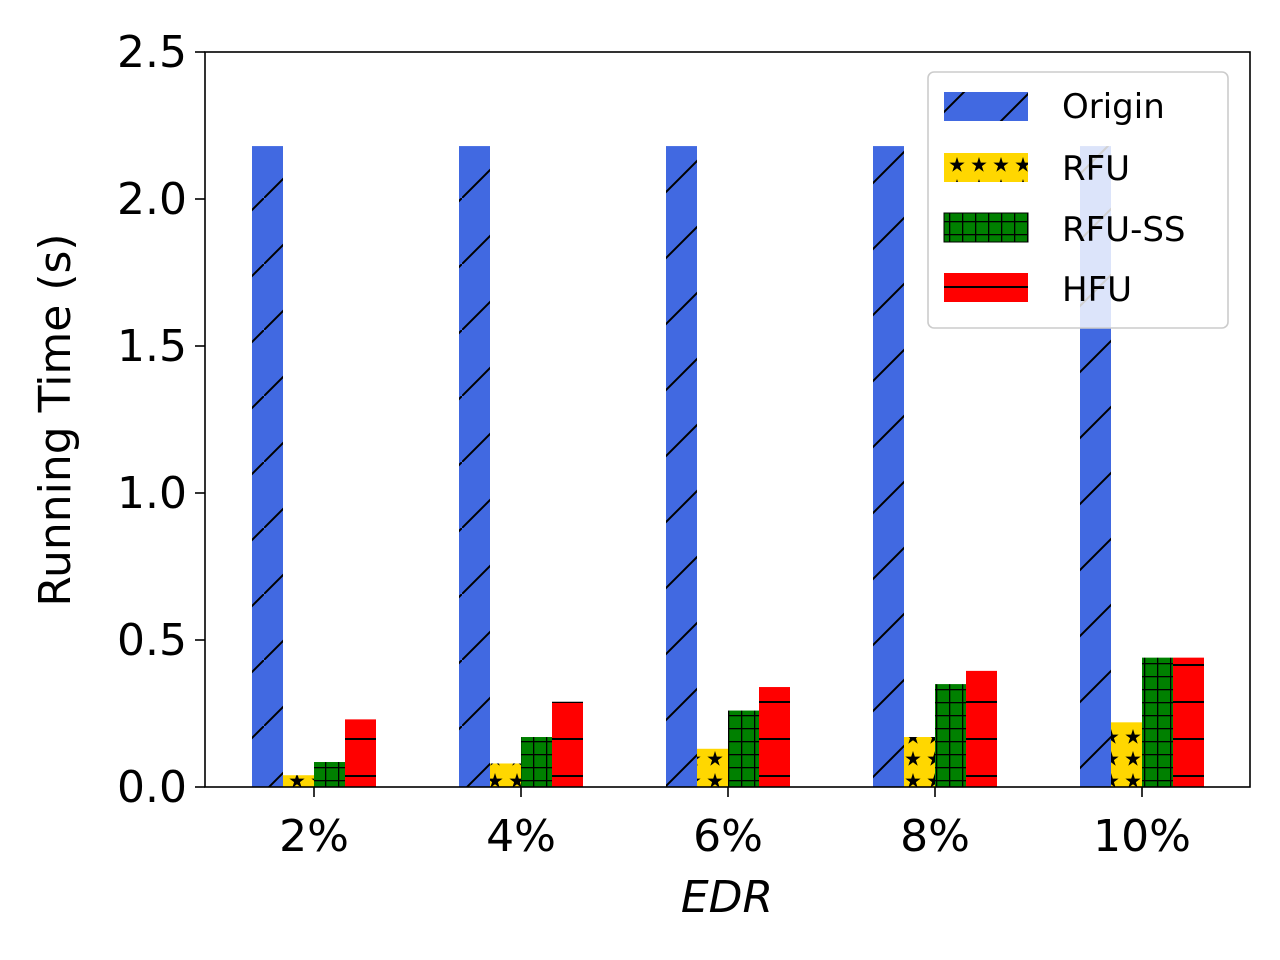  I want to click on legend-label-hfu: HFU, so click(1097, 290).